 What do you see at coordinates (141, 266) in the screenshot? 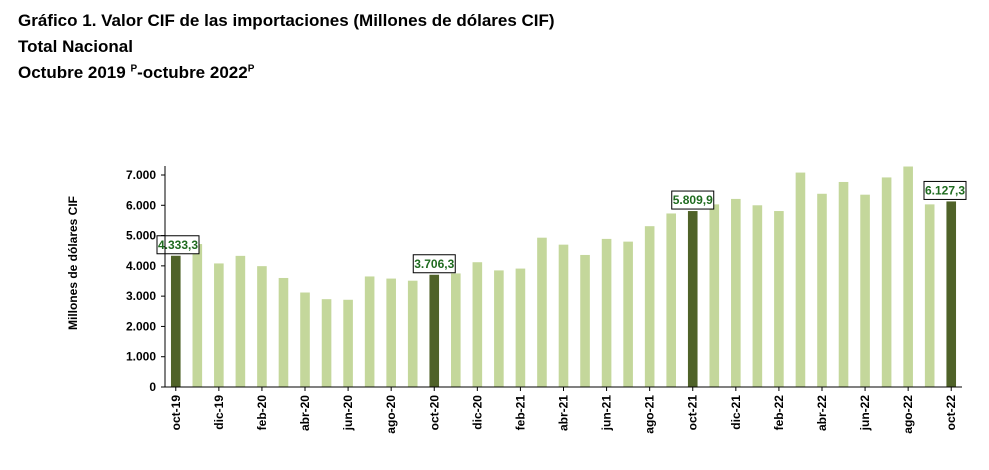
I see `y-tick-label: 4.000` at bounding box center [141, 266].